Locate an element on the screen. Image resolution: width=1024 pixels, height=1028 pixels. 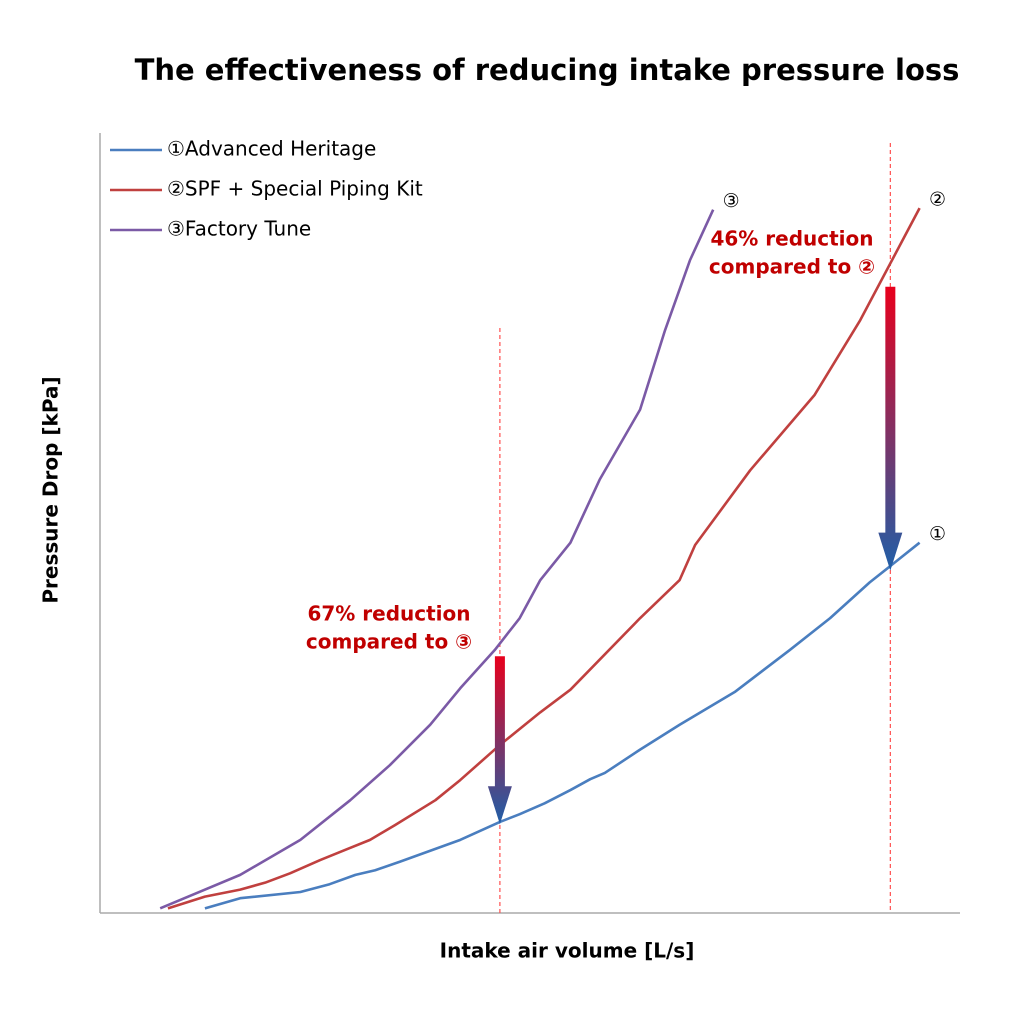
legend-label: ③Factory Tune is located at coordinates (239, 229).